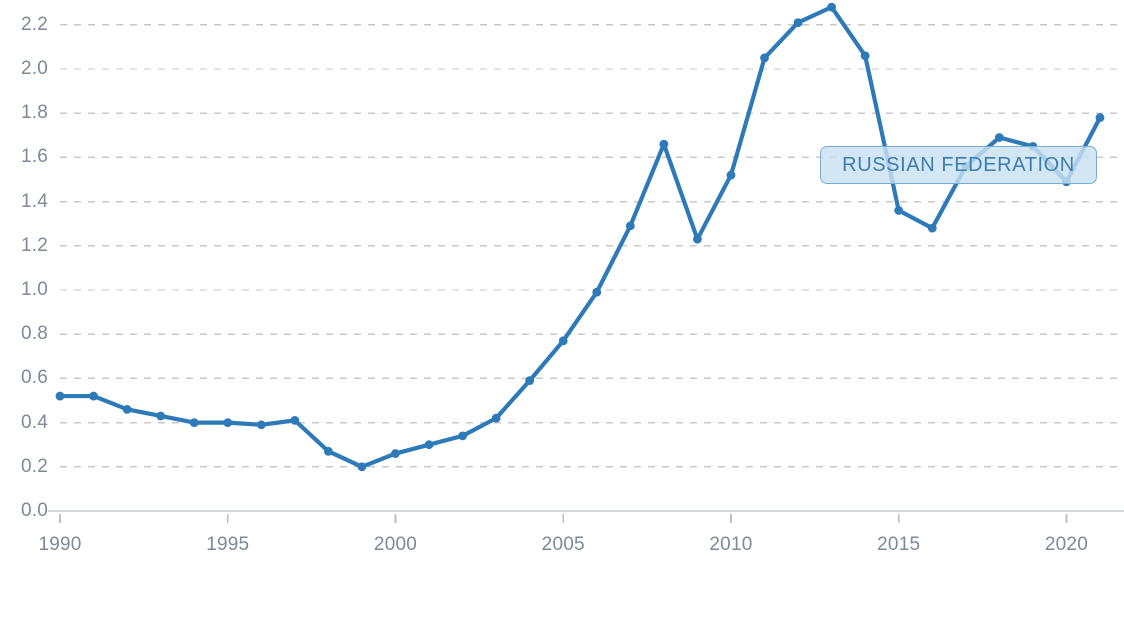  Describe the element at coordinates (228, 544) in the screenshot. I see `x-axis-tick-label: 1995` at that location.